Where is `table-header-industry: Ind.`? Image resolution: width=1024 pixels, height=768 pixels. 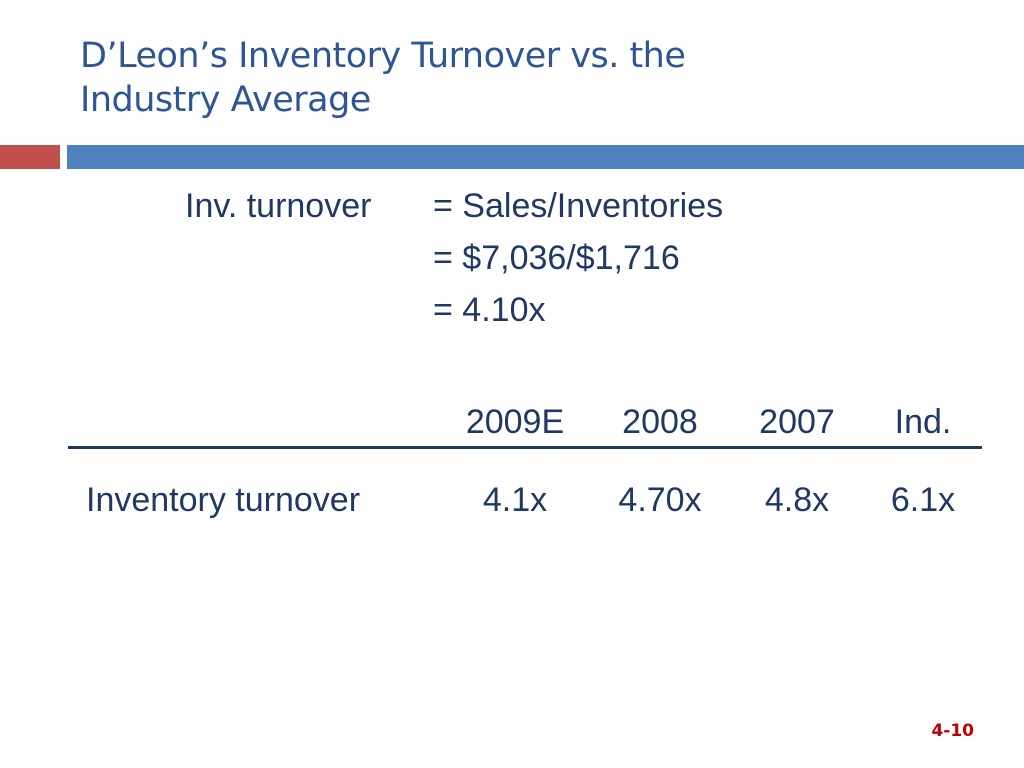 table-header-industry: Ind. is located at coordinates (923, 422).